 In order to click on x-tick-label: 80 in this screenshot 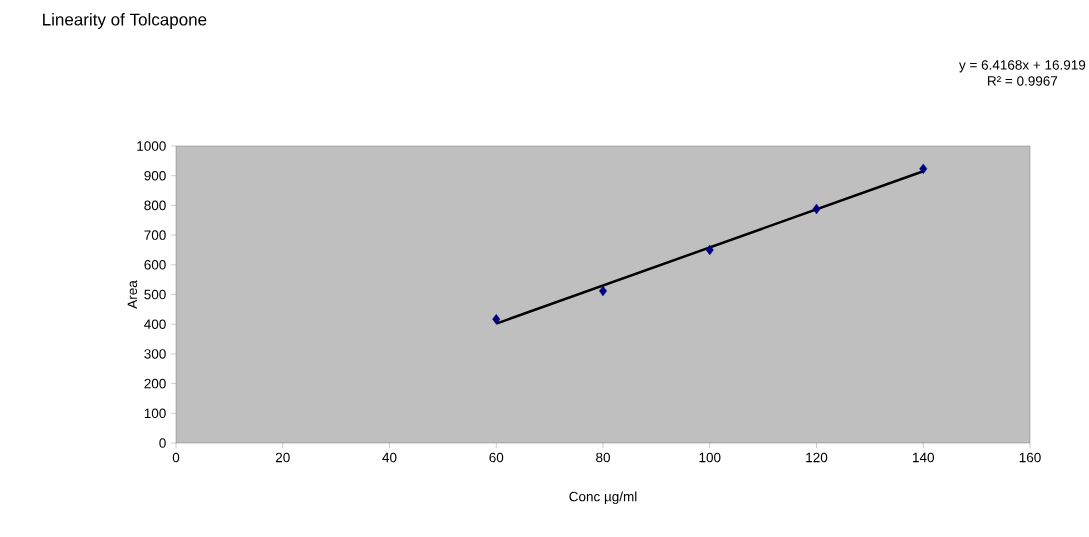, I will do `click(603, 457)`.